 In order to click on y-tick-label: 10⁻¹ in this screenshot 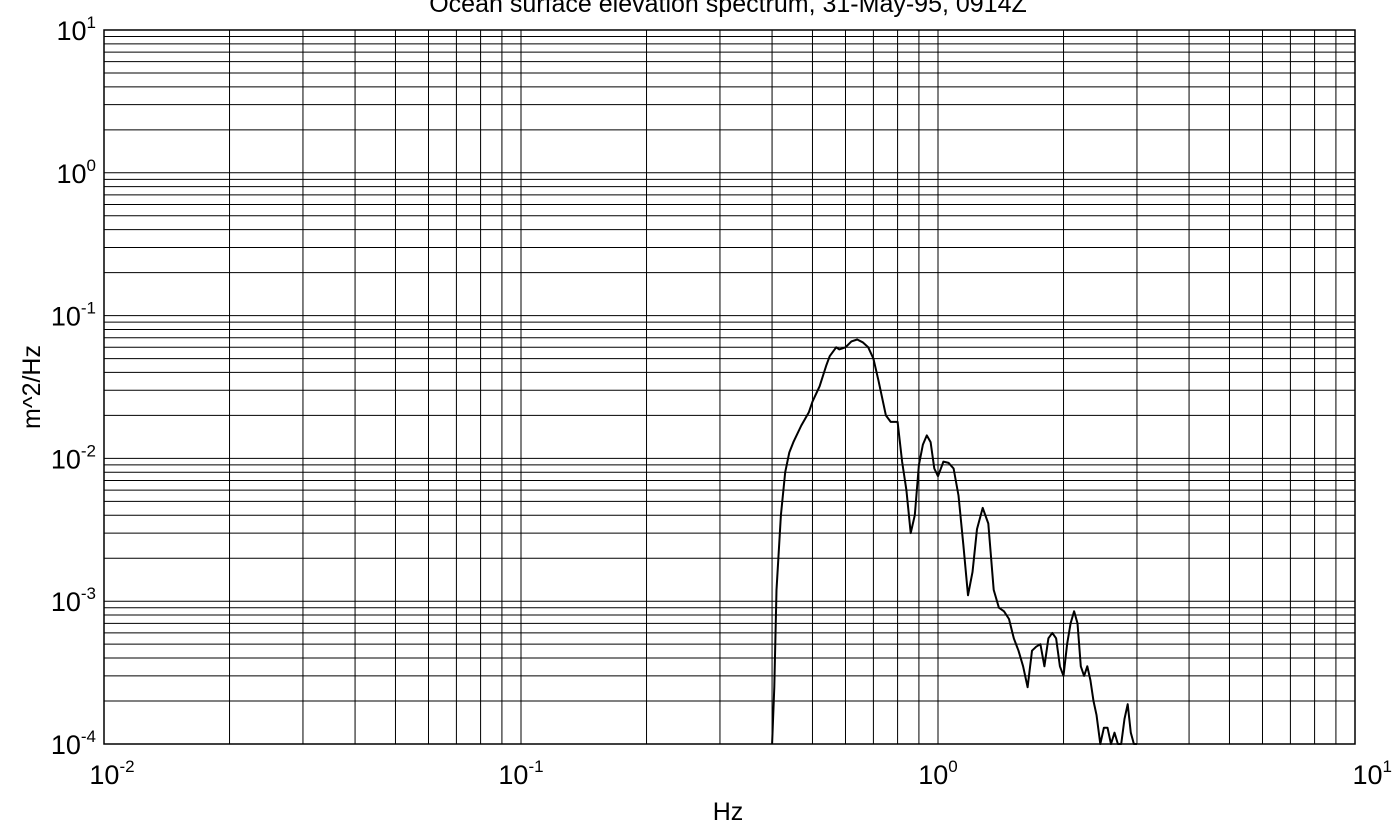, I will do `click(73, 315)`.